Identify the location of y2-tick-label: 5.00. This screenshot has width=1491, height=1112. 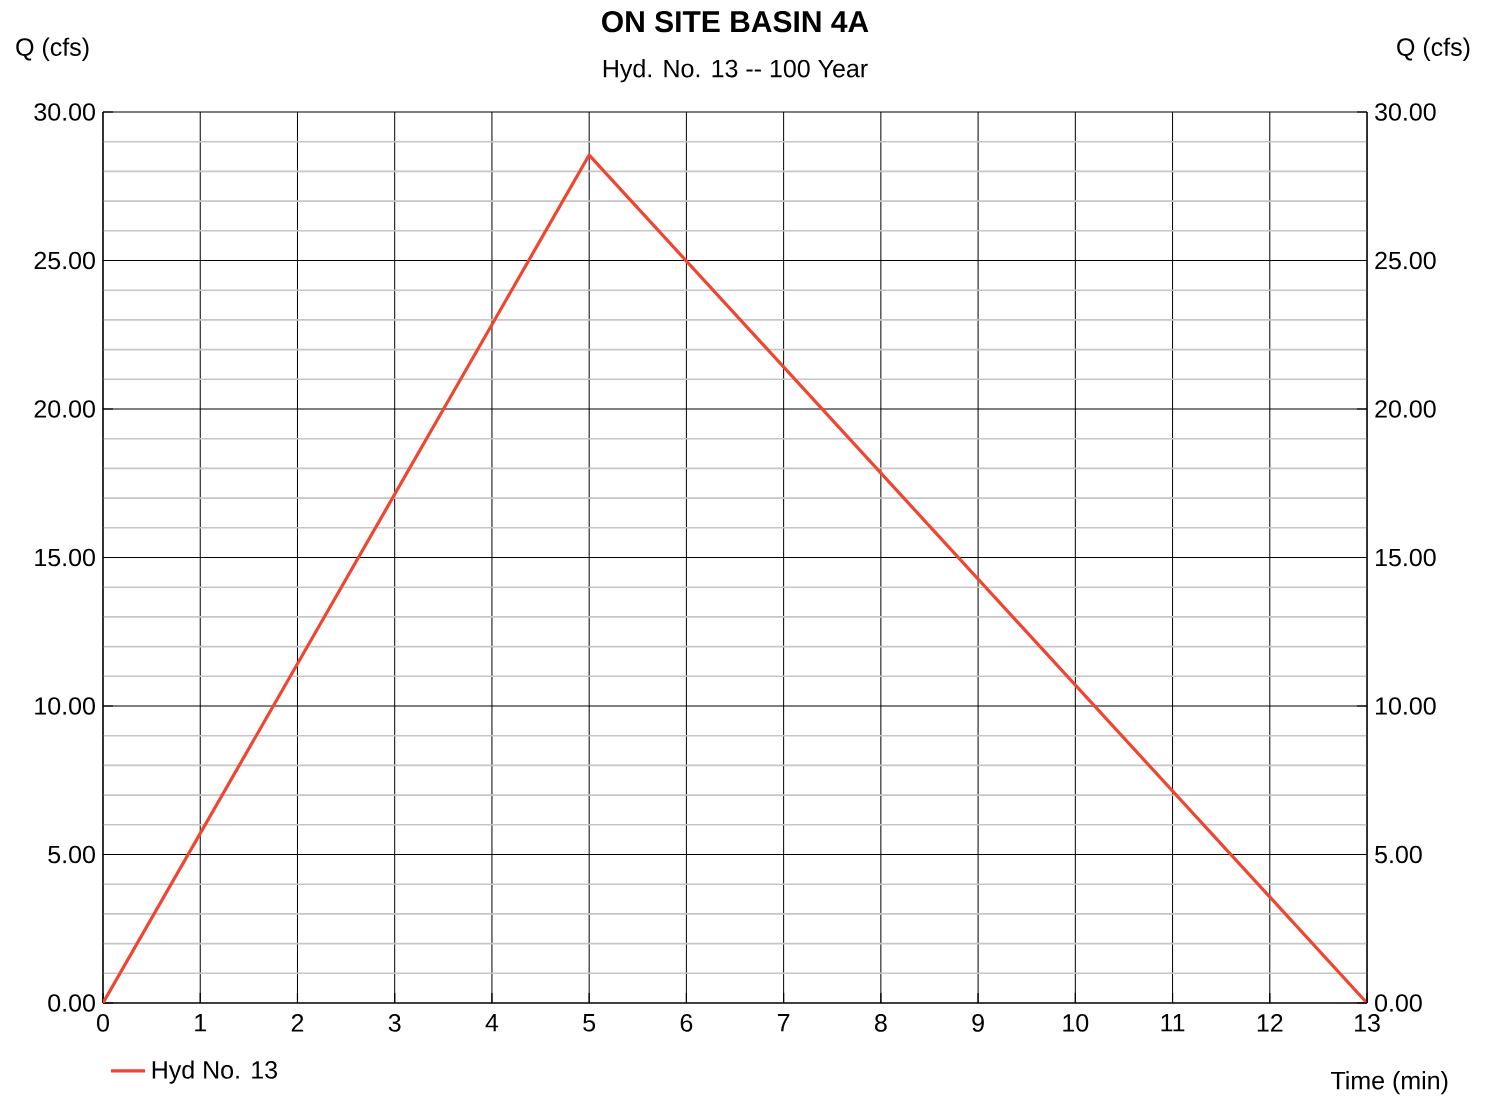
(1398, 854).